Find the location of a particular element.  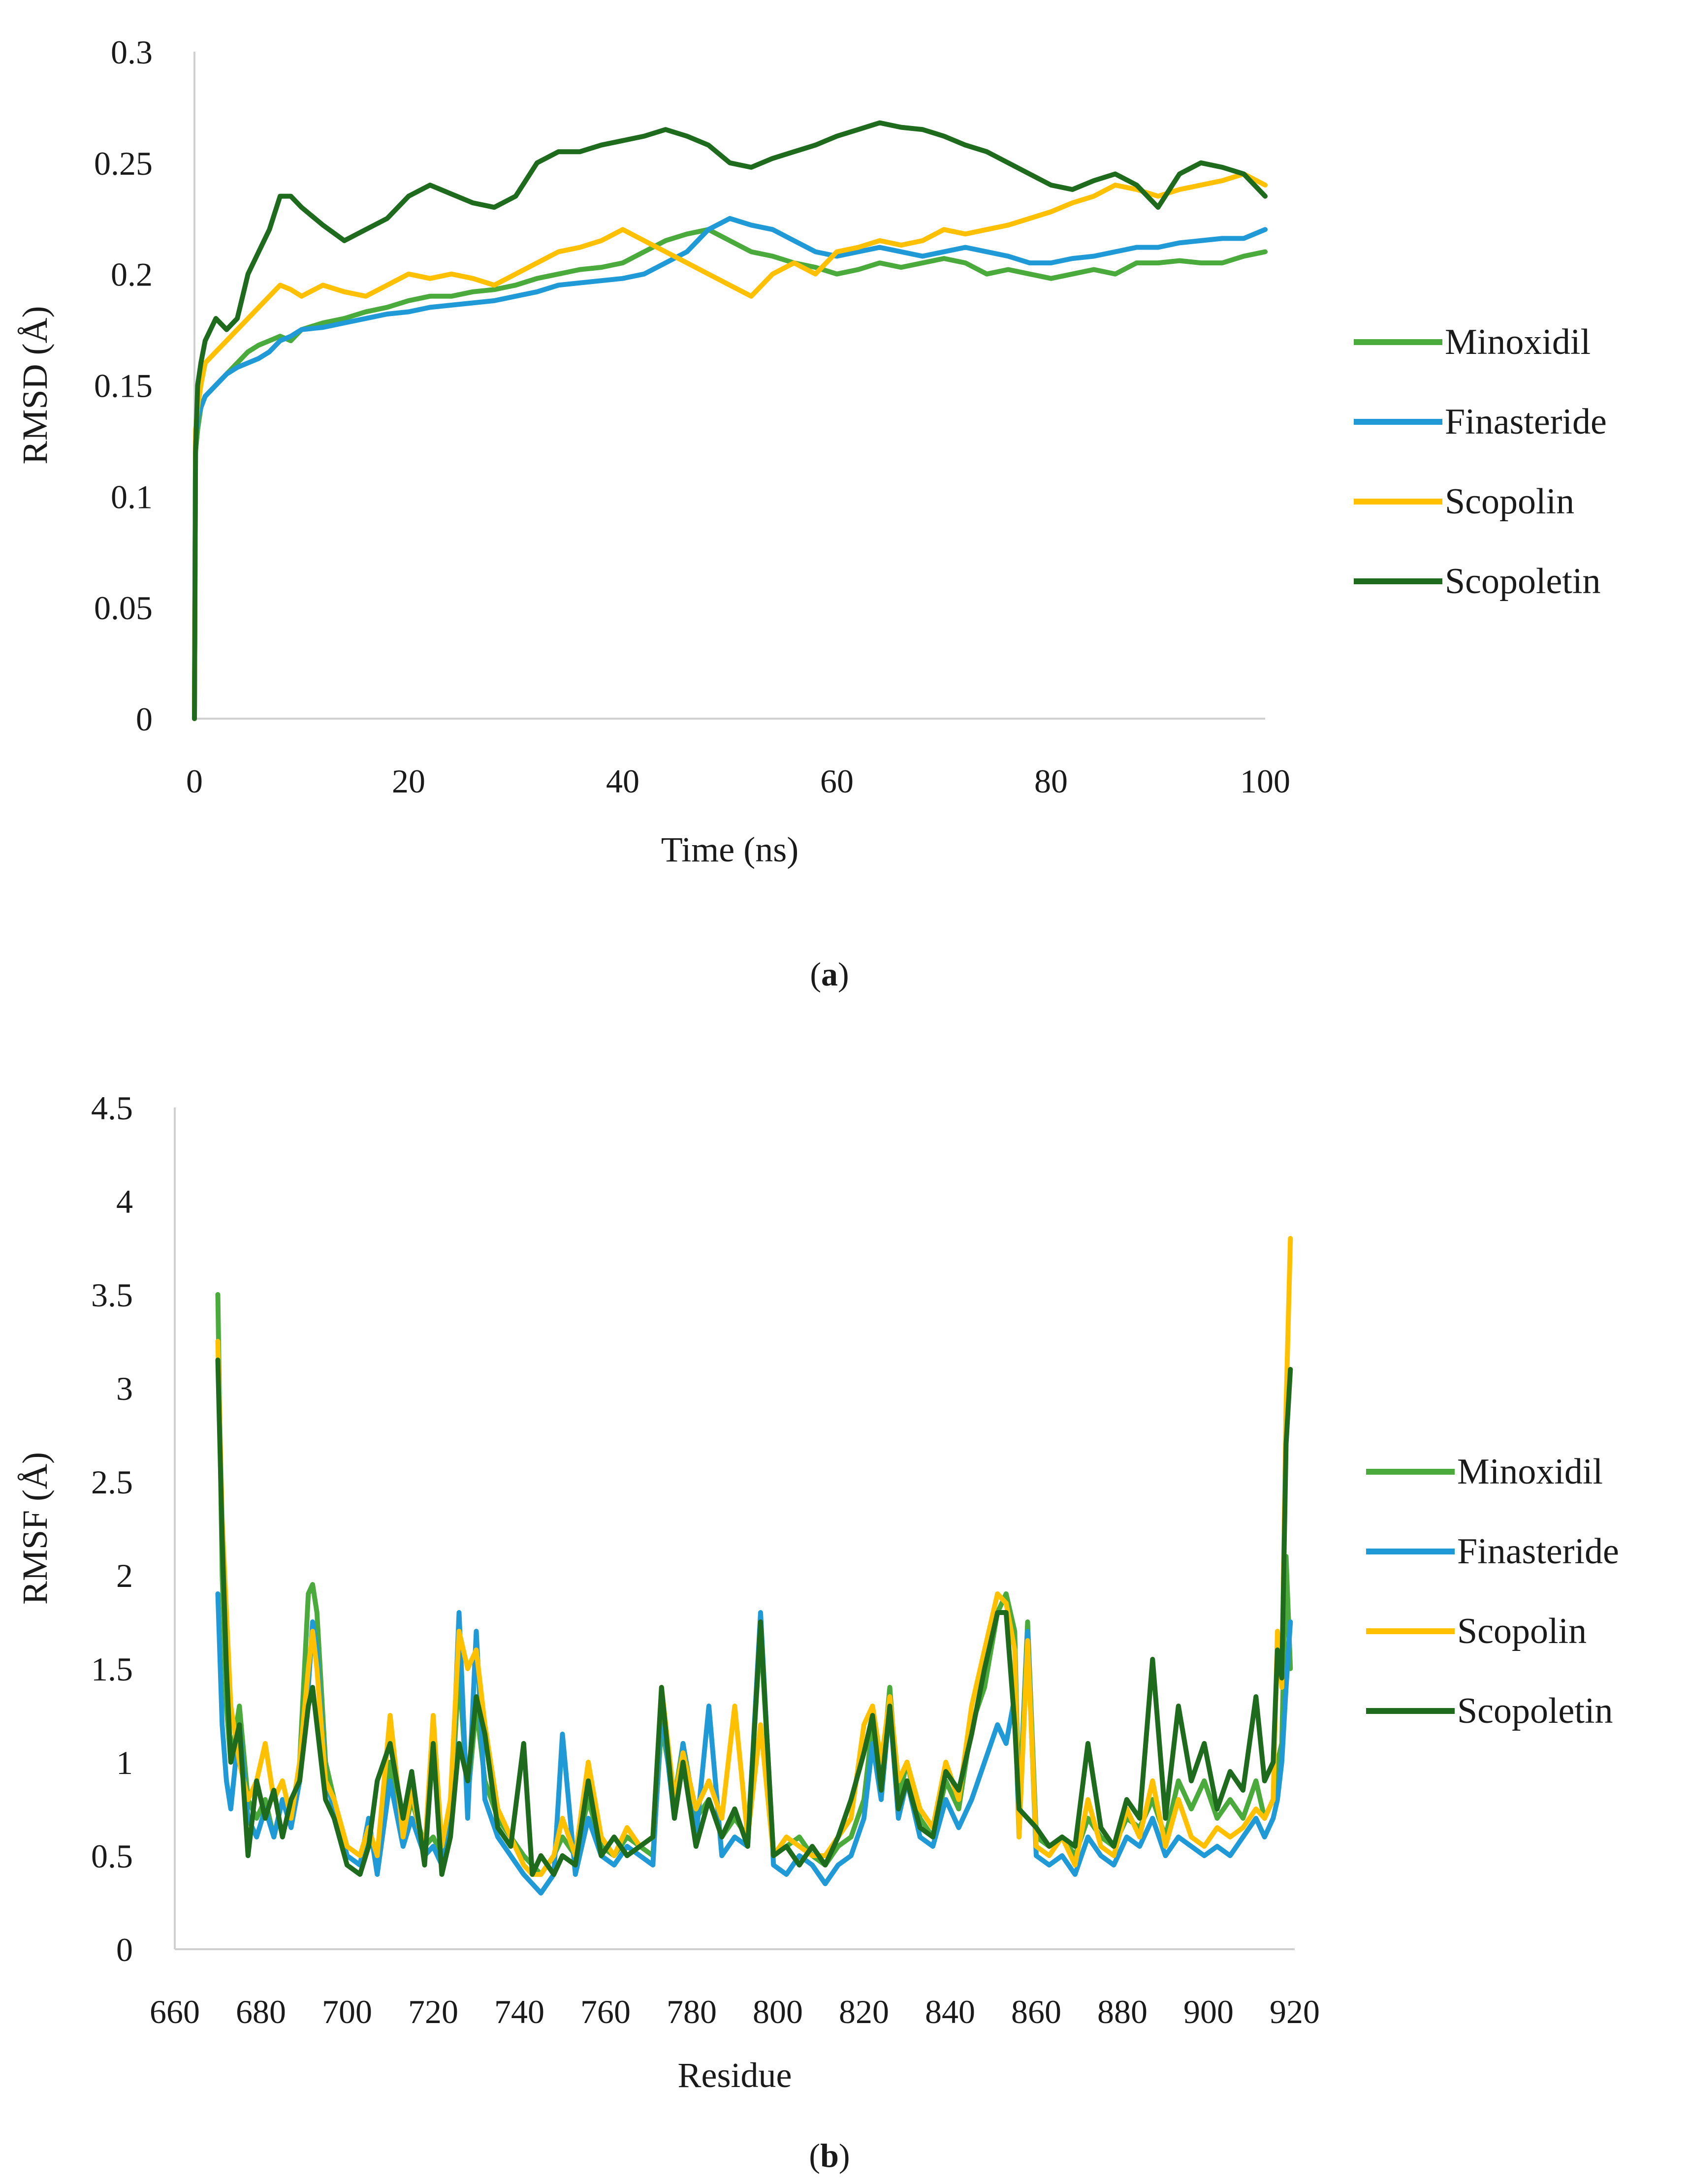

x-tick-label: 680 is located at coordinates (261, 2011).